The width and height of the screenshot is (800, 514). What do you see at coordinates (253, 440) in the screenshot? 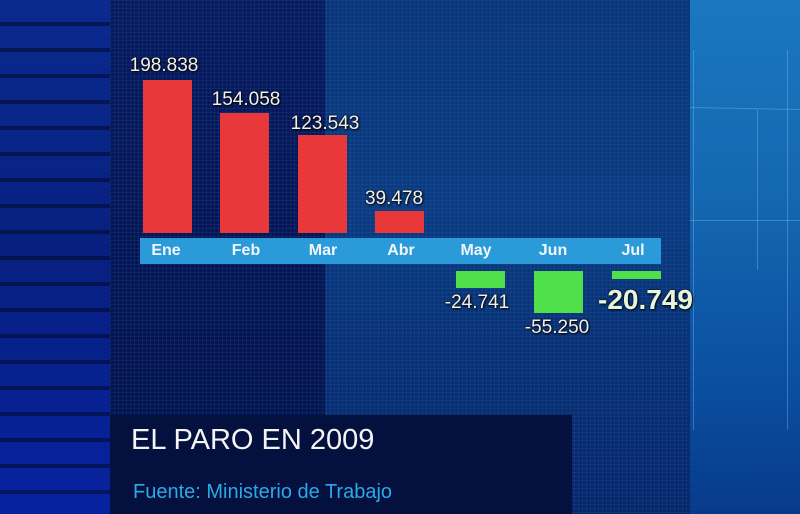
I see `chart-title: EL PARO EN 2009` at bounding box center [253, 440].